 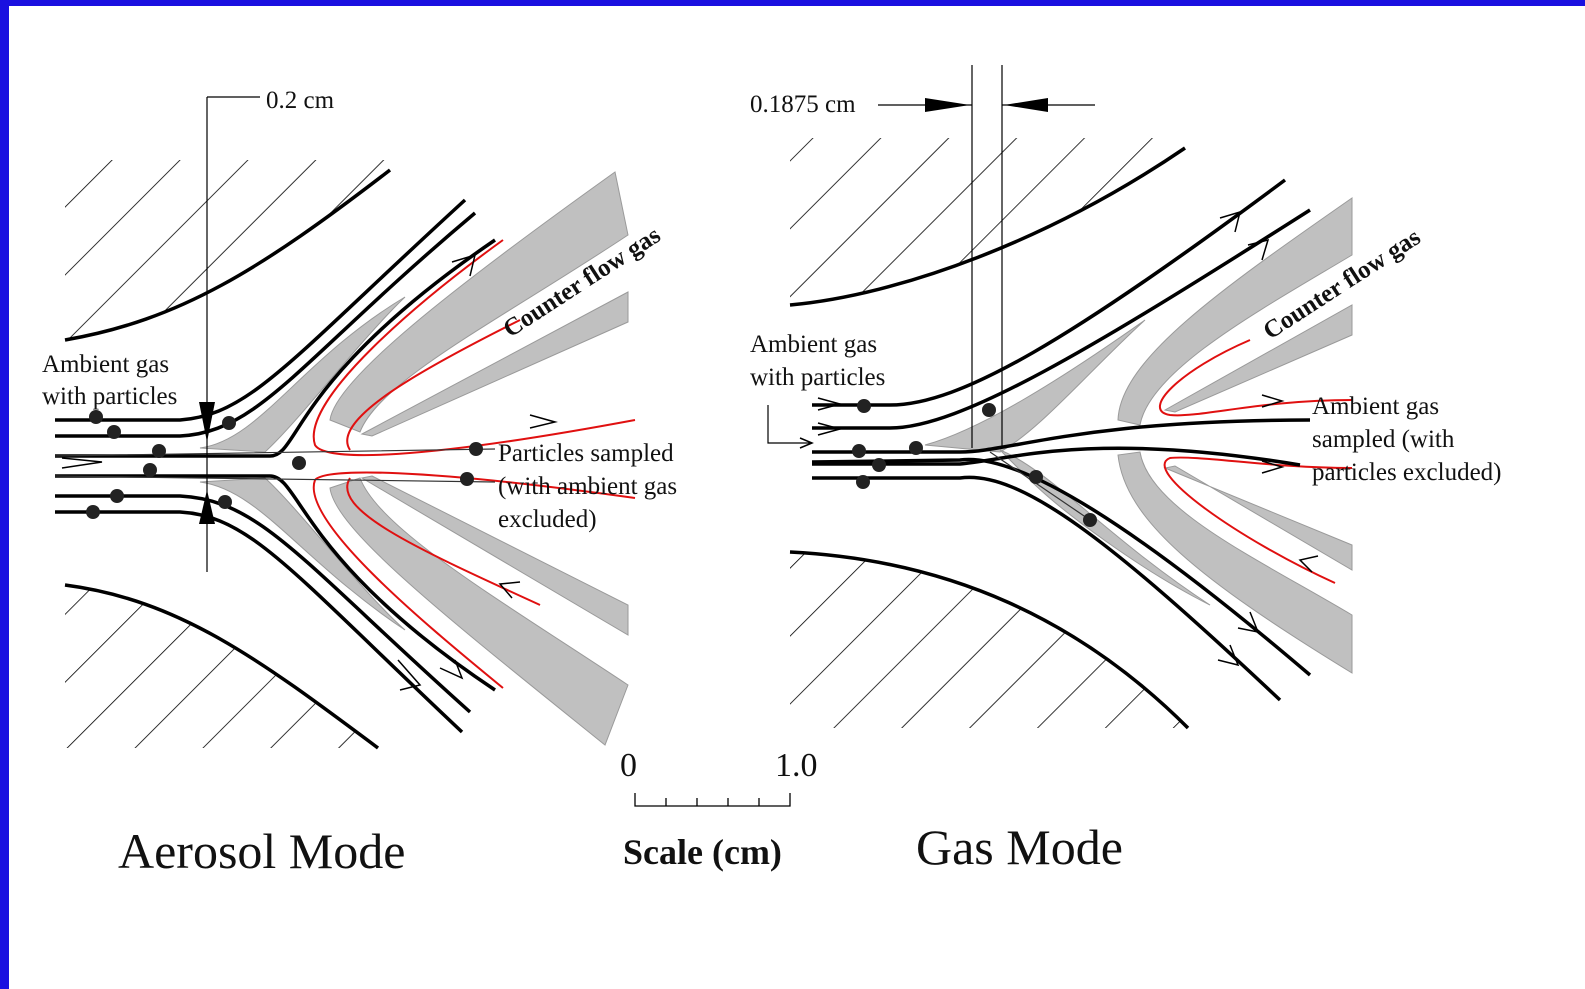 What do you see at coordinates (1407, 472) in the screenshot?
I see `outlet-label: particles excluded)` at bounding box center [1407, 472].